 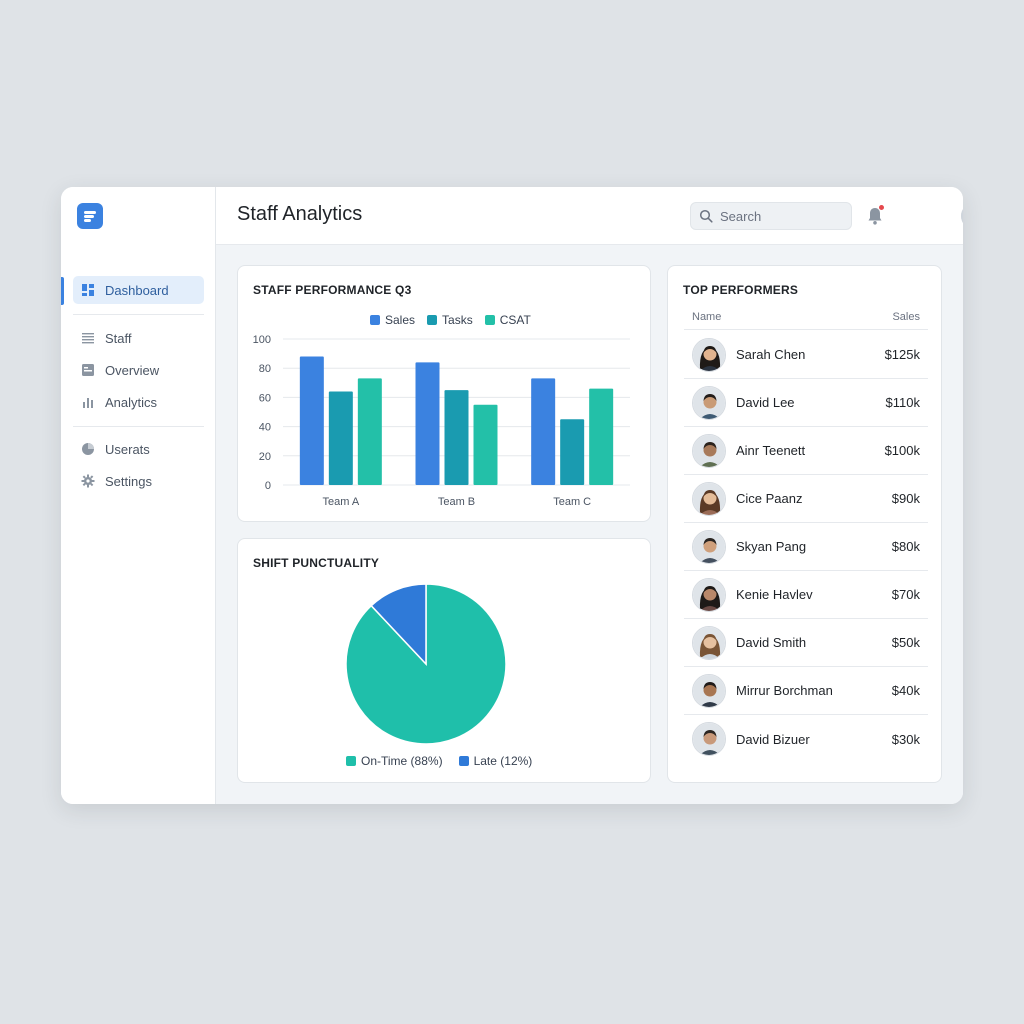 I want to click on search-icon, so click(x=706, y=216).